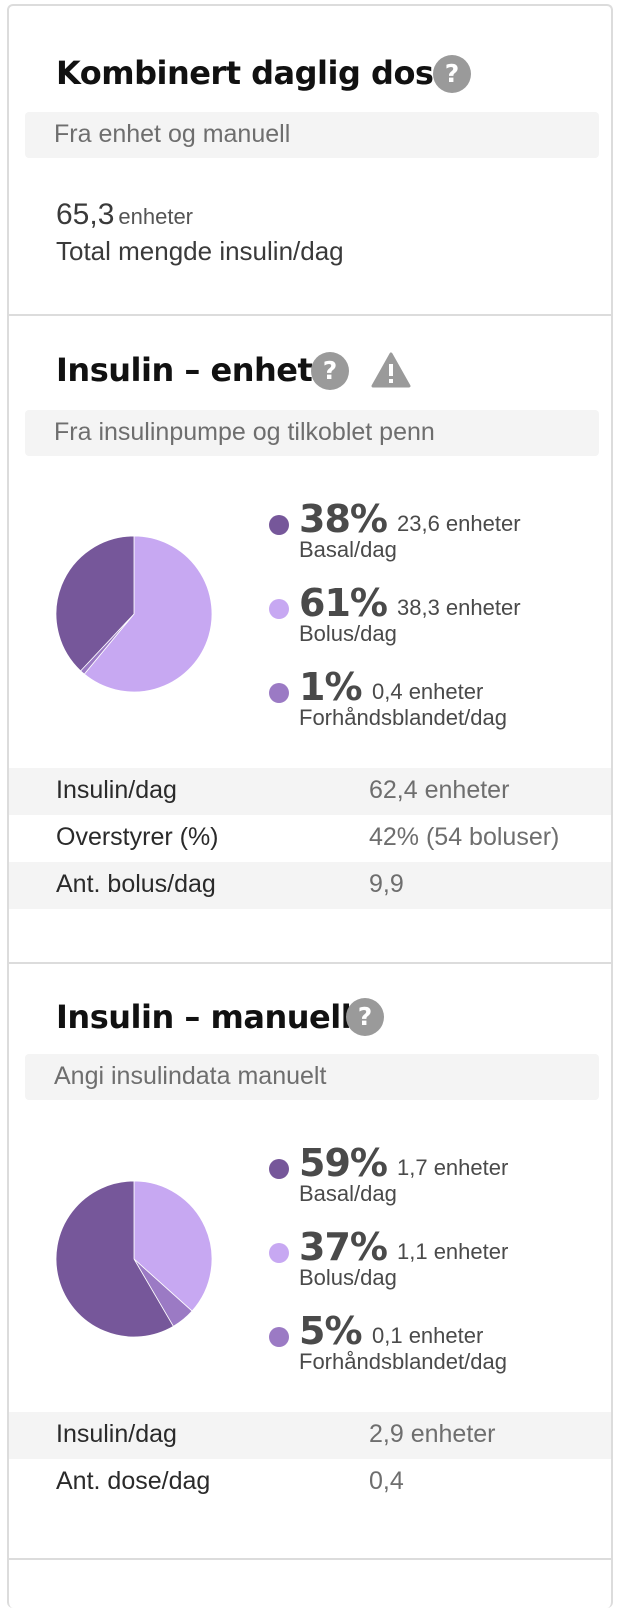 The image size is (638, 1608). I want to click on legend-item: 1% 0,4 enheter Forhåndsblandet/dag, so click(434, 703).